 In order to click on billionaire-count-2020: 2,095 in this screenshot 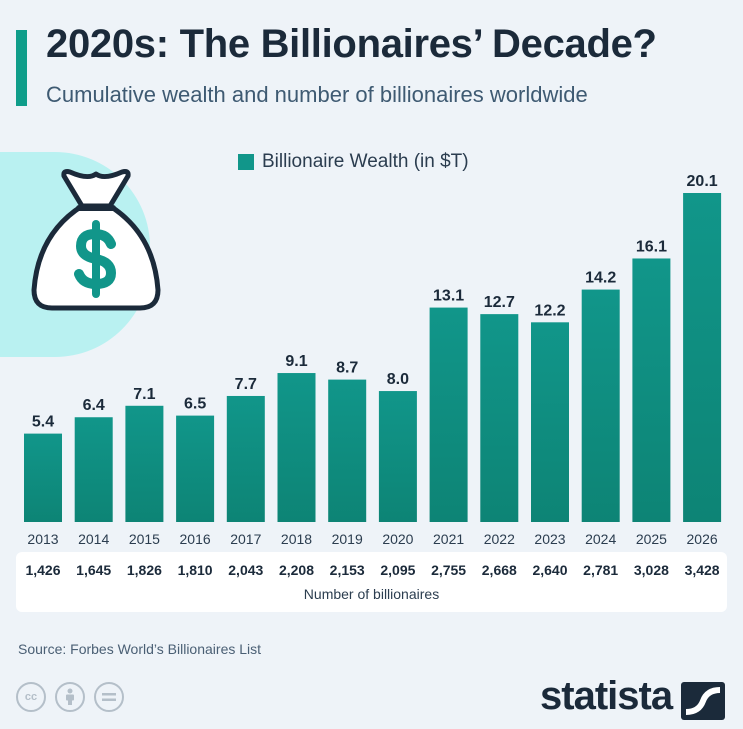, I will do `click(398, 570)`.